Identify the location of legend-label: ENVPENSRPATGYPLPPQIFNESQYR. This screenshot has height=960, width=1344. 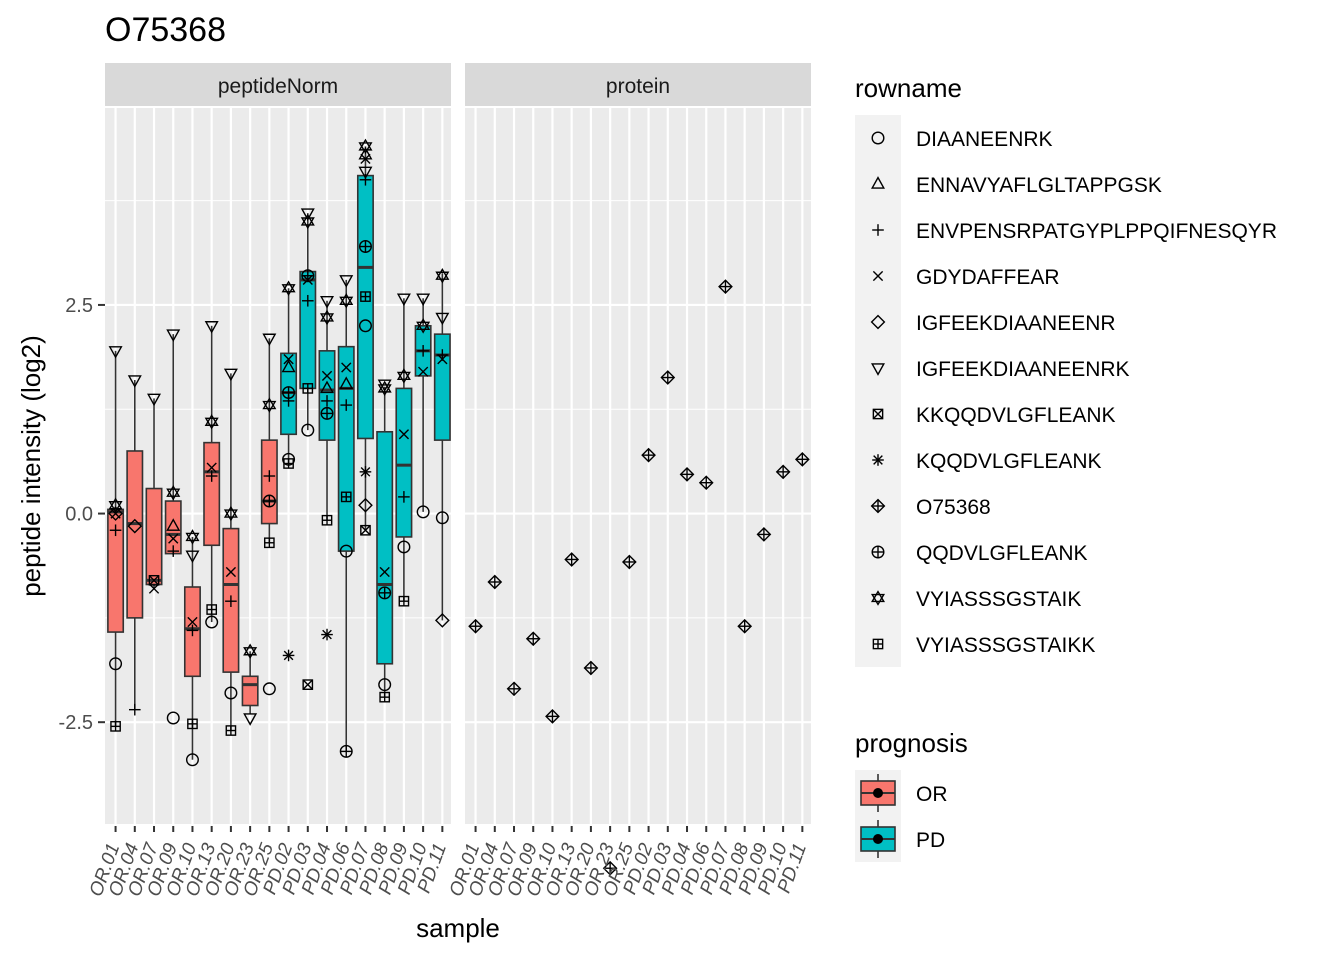
(1096, 231).